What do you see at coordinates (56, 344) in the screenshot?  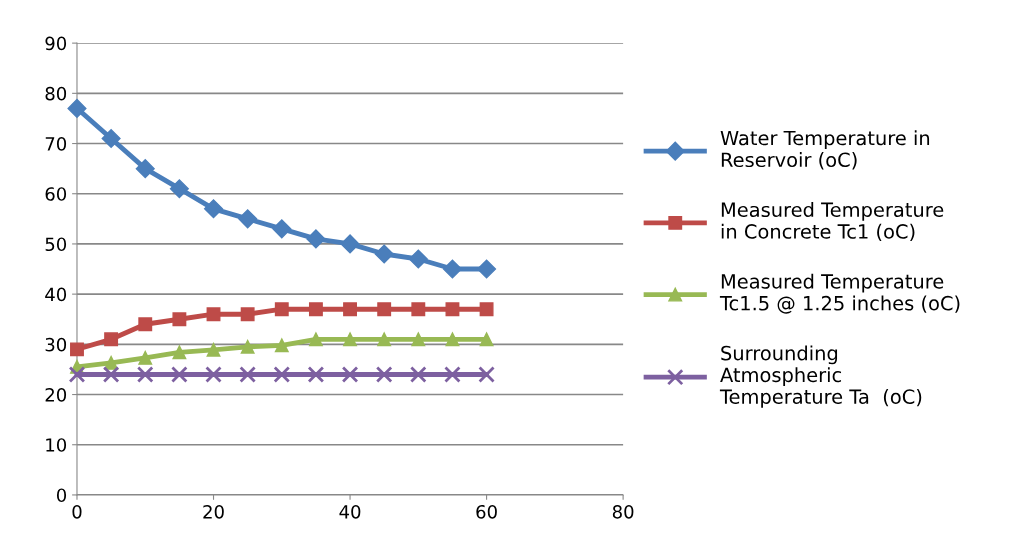 I see `y-tick-label: 30` at bounding box center [56, 344].